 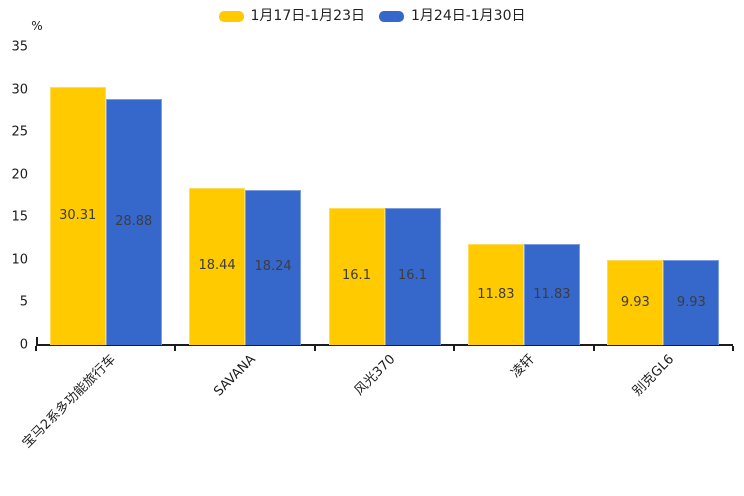 I want to click on bar-value-label: 28.88, so click(x=134, y=222).